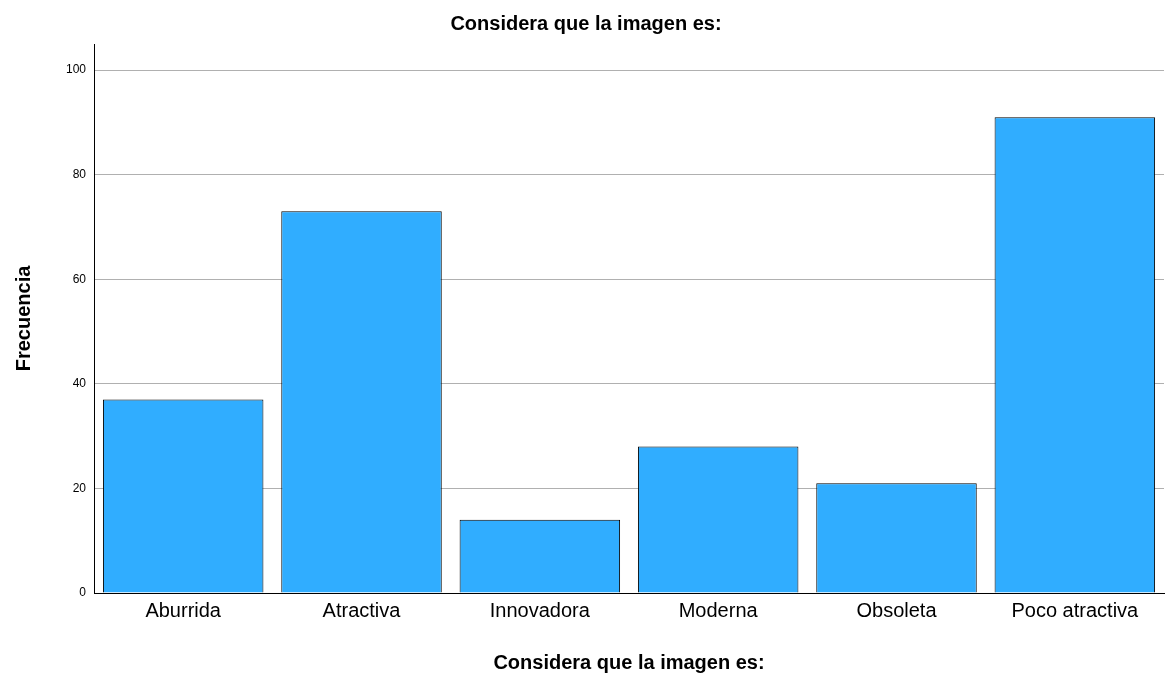 Image resolution: width=1166 pixels, height=679 pixels. I want to click on y-tick-label: 0, so click(83, 592).